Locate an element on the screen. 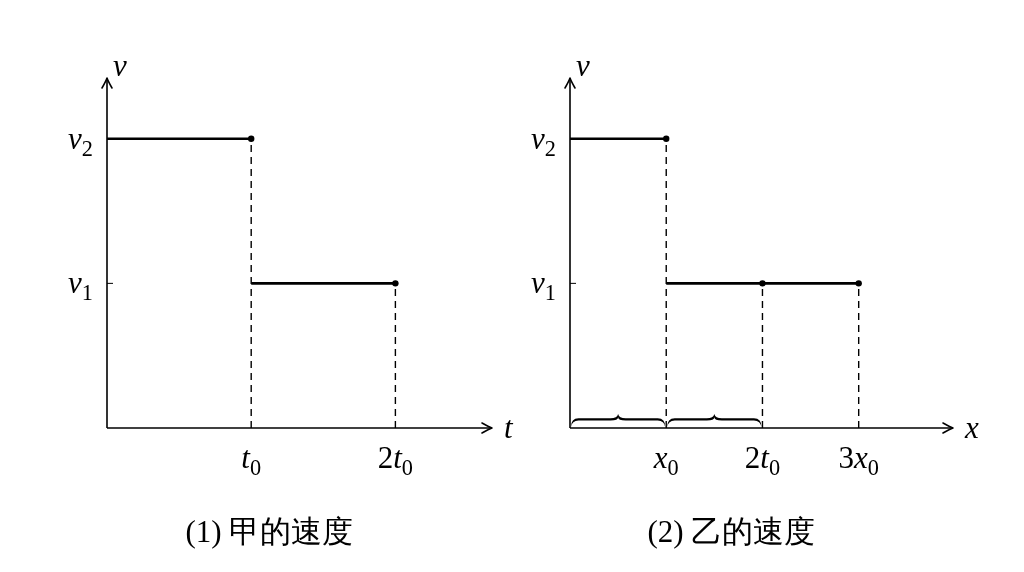 Image resolution: width=1024 pixels, height=572 pixels. x-axis-title: x is located at coordinates (972, 427).